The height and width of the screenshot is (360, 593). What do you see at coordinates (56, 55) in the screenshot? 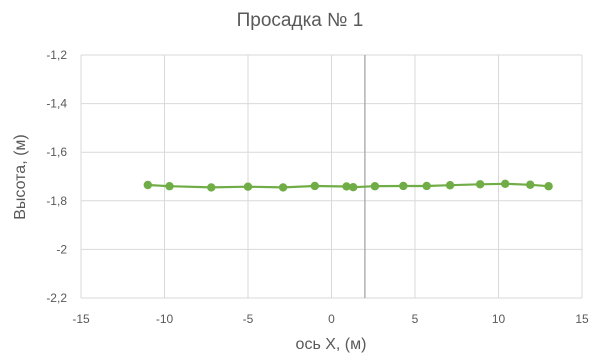
I see `y-tick-label: -1,2` at bounding box center [56, 55].